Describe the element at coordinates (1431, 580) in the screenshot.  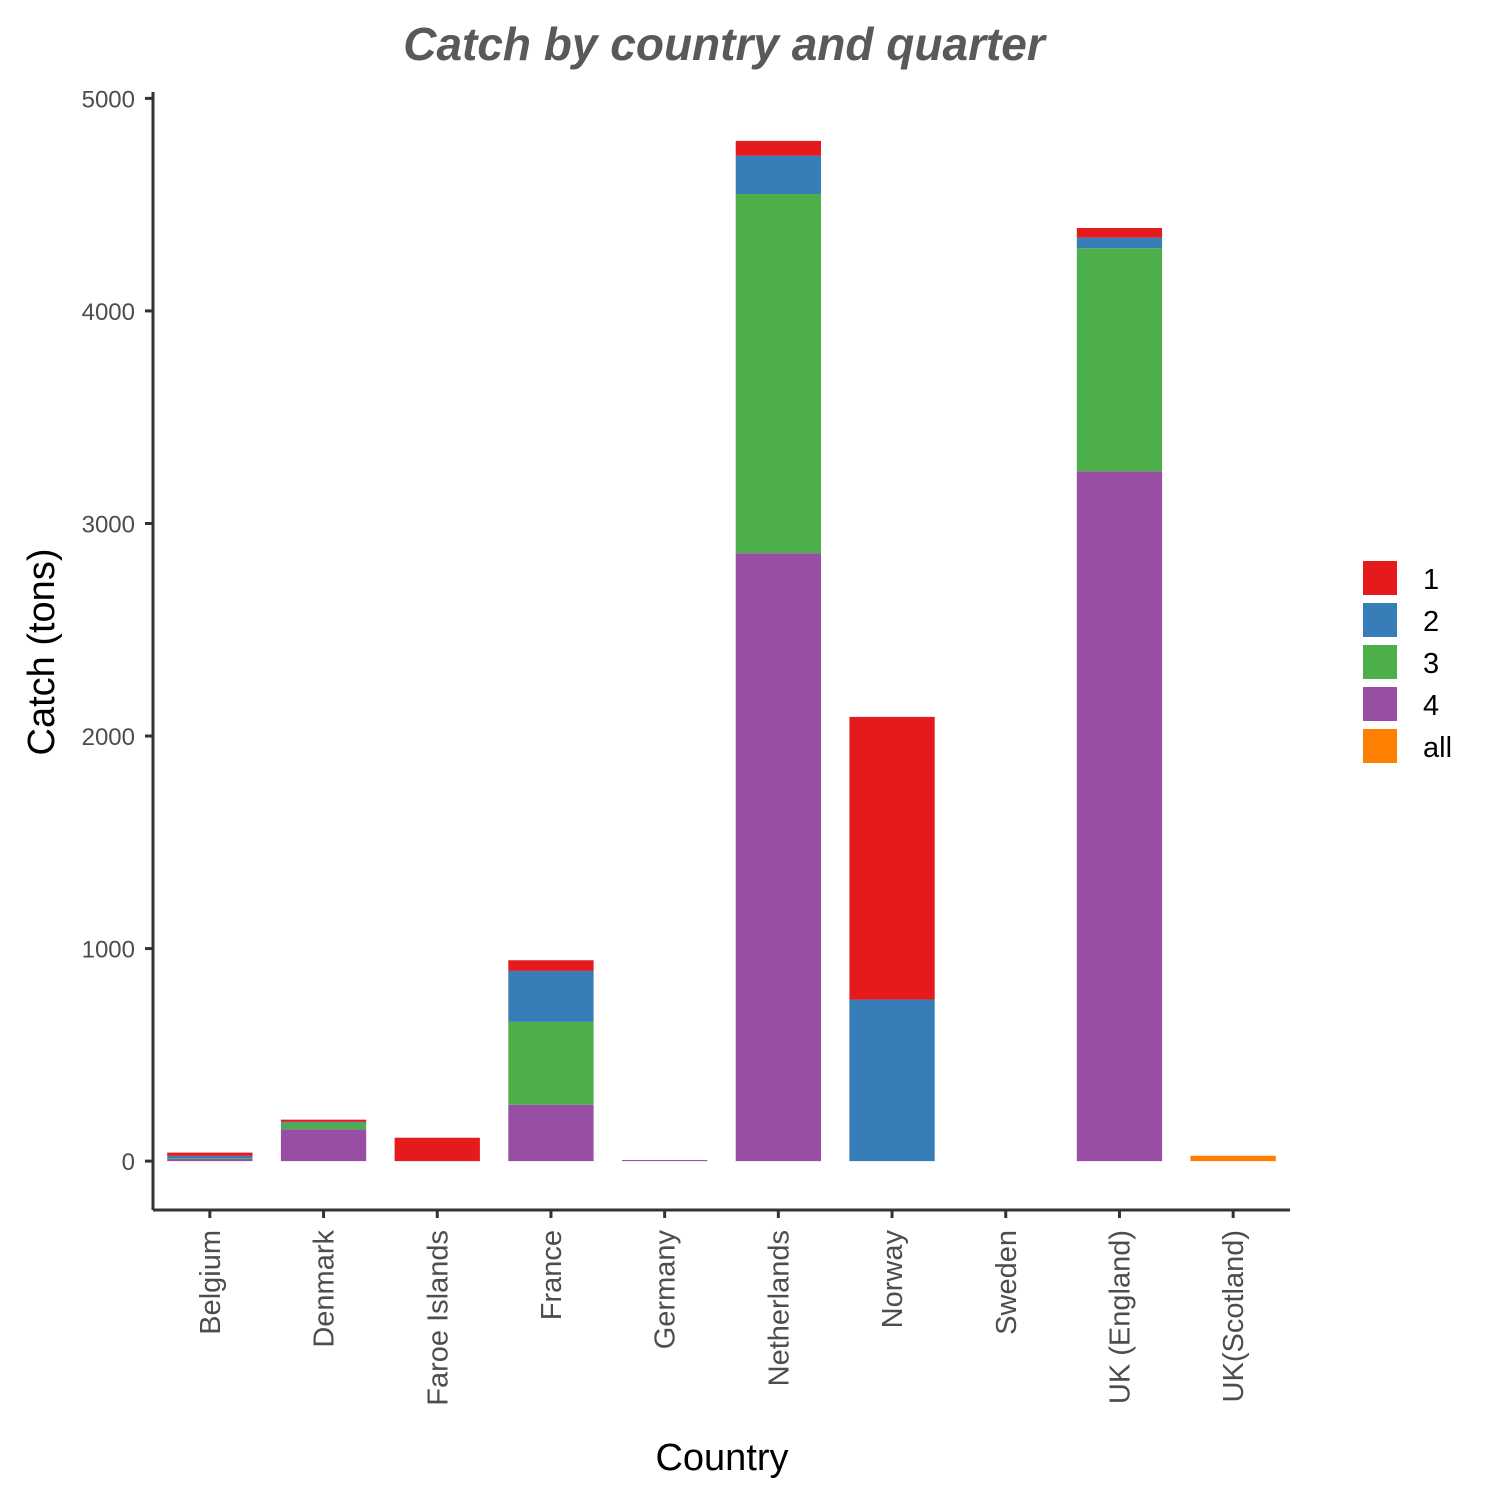
I see `legend-label-1: 1` at that location.